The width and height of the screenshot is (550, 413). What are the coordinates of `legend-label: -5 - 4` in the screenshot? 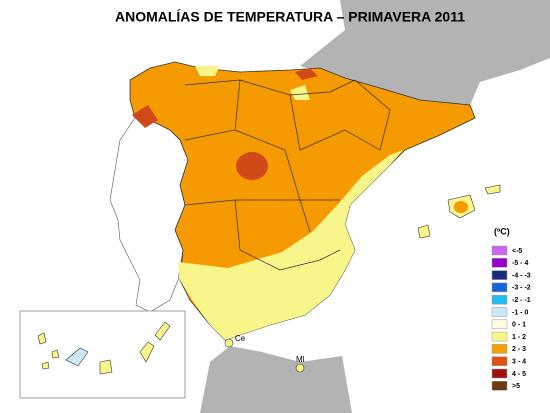 It's located at (520, 263).